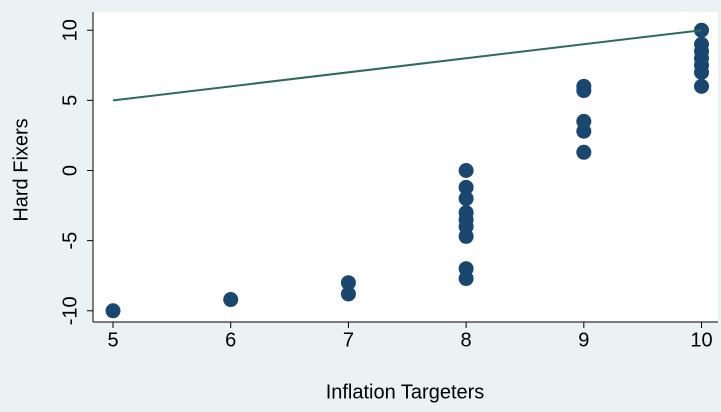  I want to click on x-axis-title: Inflation Targeters, so click(405, 392).